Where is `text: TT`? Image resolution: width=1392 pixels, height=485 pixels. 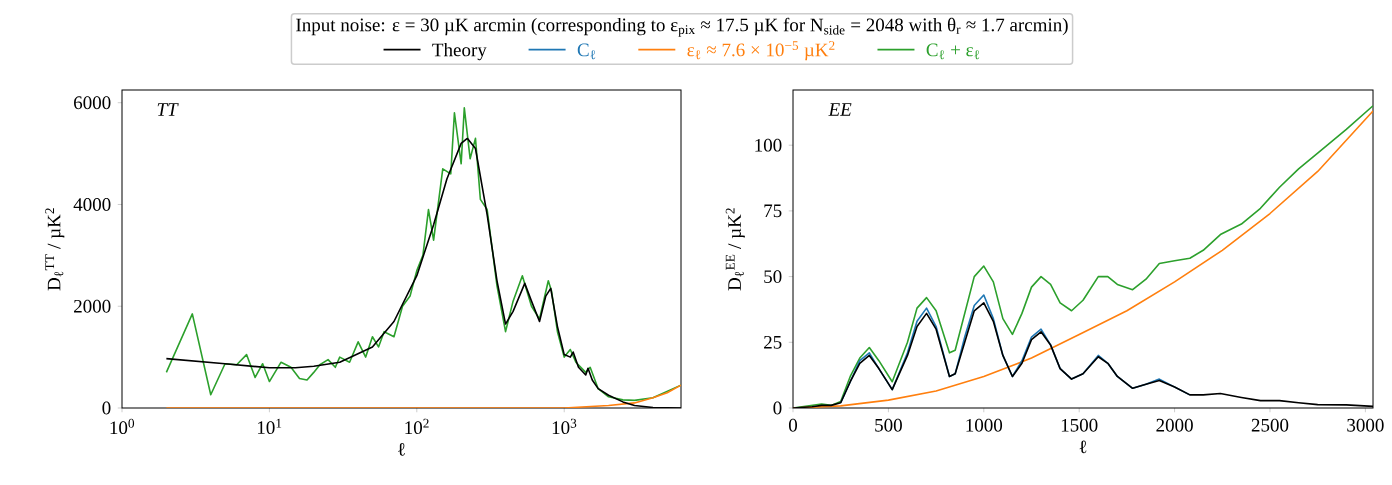
text: TT is located at coordinates (168, 109).